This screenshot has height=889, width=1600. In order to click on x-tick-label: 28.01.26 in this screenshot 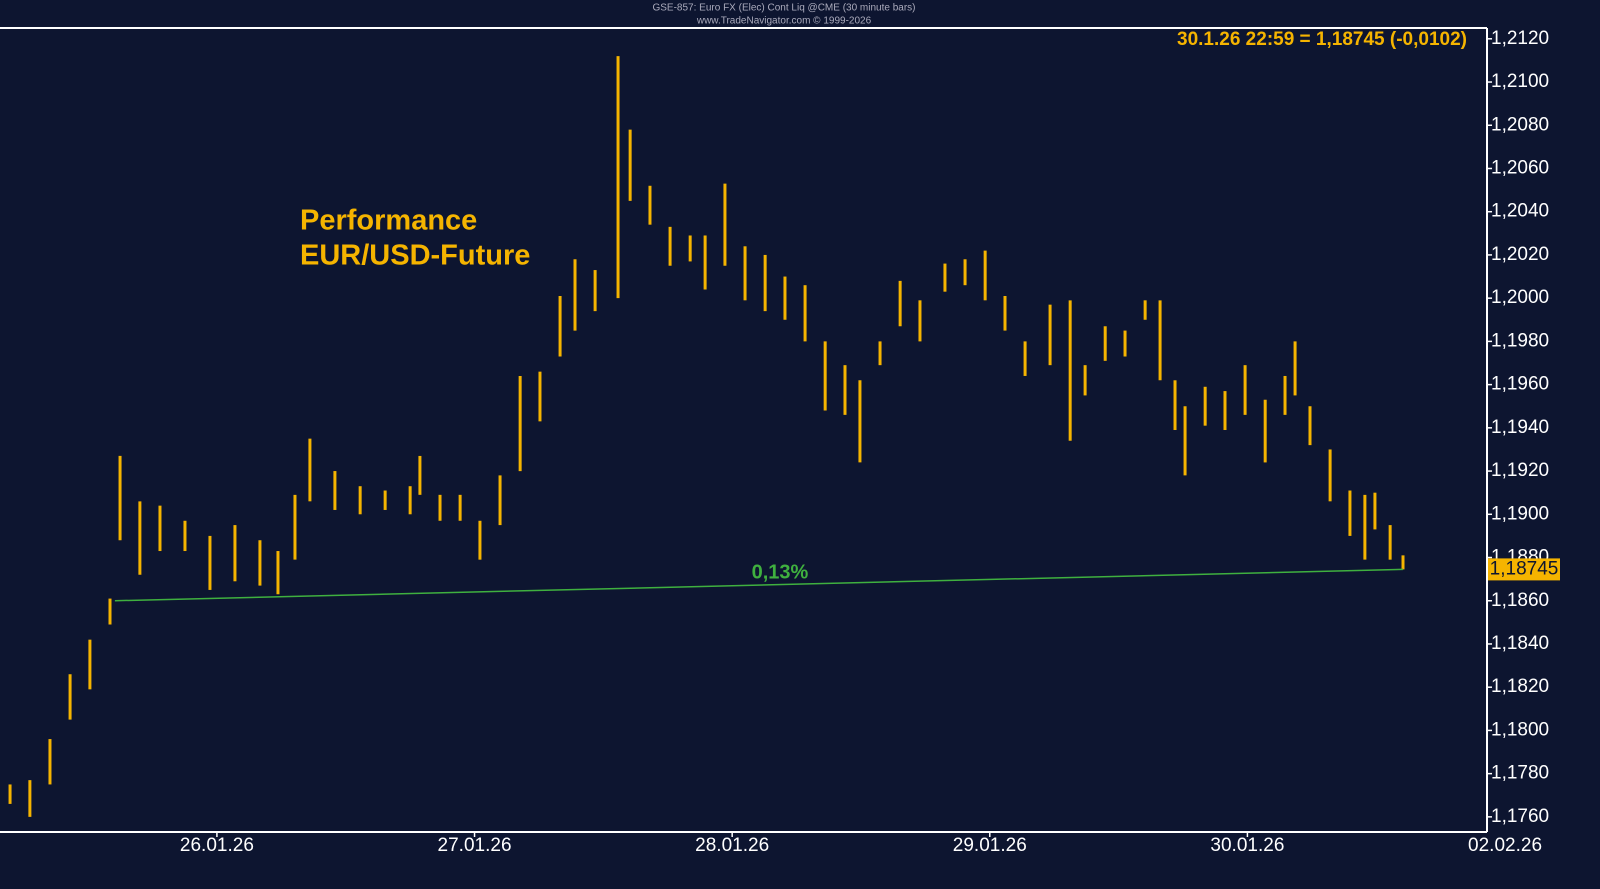, I will do `click(732, 845)`.